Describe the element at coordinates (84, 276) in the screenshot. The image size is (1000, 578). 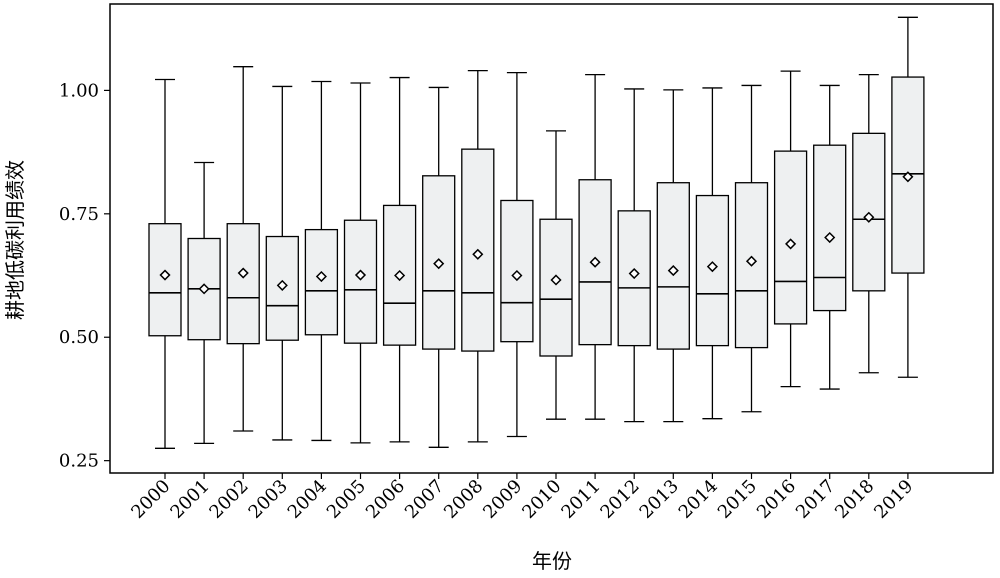
I see `y-axis: 0.25 0.50 0.75 1.00` at that location.